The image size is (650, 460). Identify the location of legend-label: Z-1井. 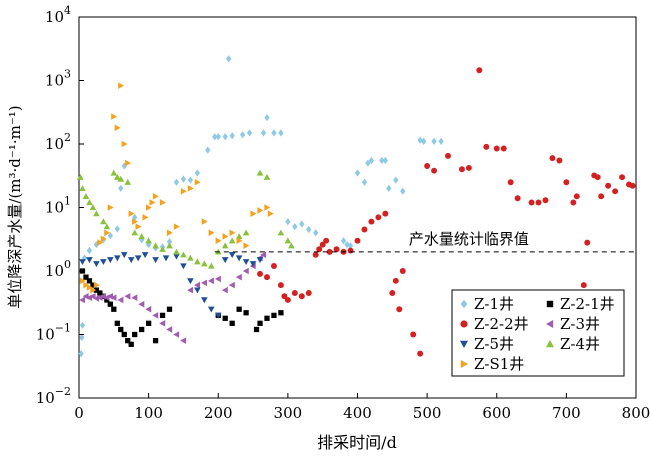
(494, 304).